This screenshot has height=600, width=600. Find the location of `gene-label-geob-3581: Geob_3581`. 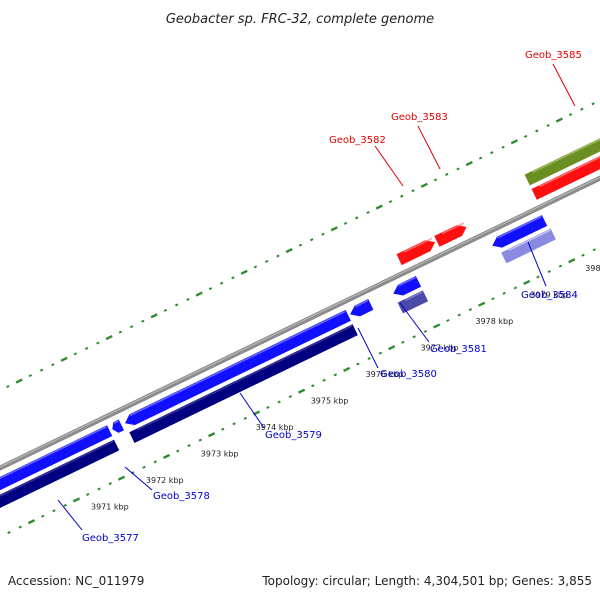

gene-label-geob-3581: Geob_3581 is located at coordinates (458, 349).